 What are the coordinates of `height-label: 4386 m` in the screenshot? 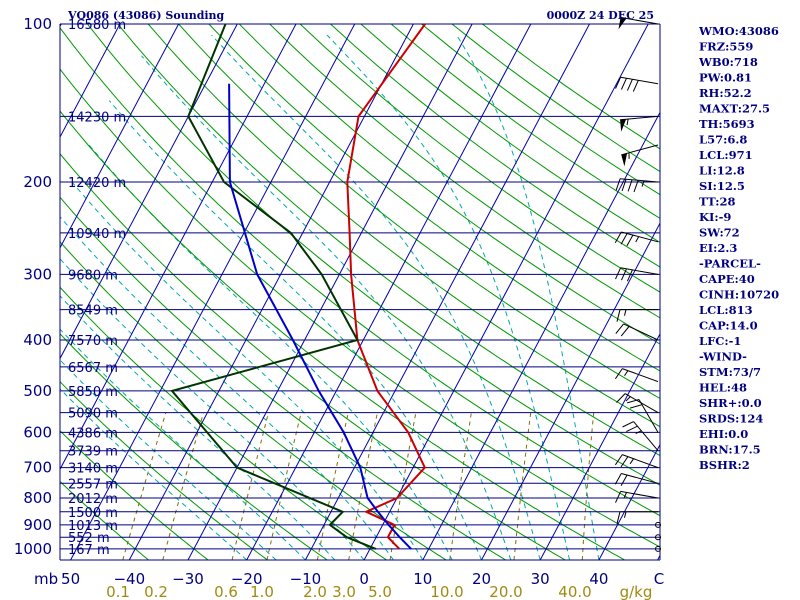 It's located at (93, 433).